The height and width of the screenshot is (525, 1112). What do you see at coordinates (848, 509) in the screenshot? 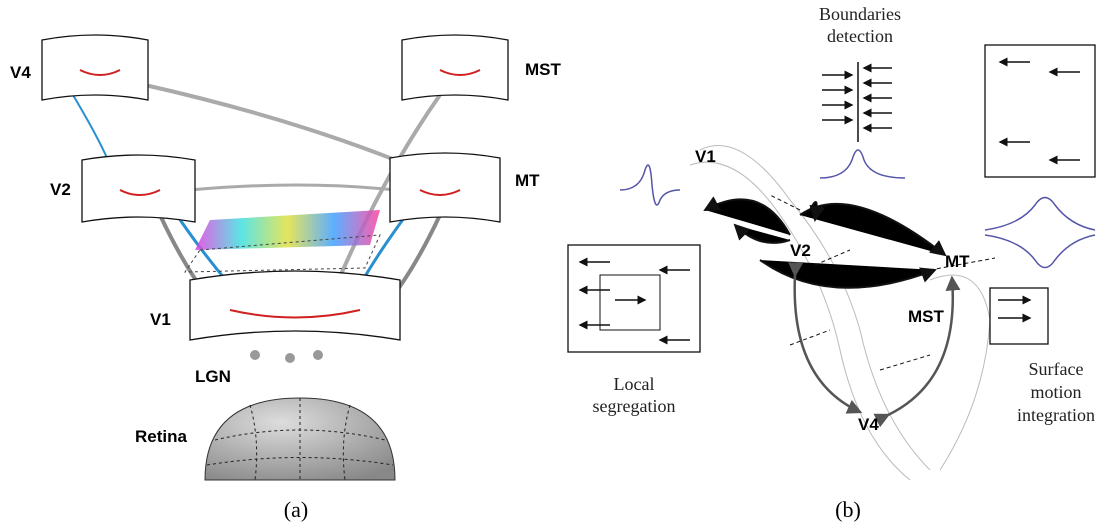
I see `label: (b)` at bounding box center [848, 509].